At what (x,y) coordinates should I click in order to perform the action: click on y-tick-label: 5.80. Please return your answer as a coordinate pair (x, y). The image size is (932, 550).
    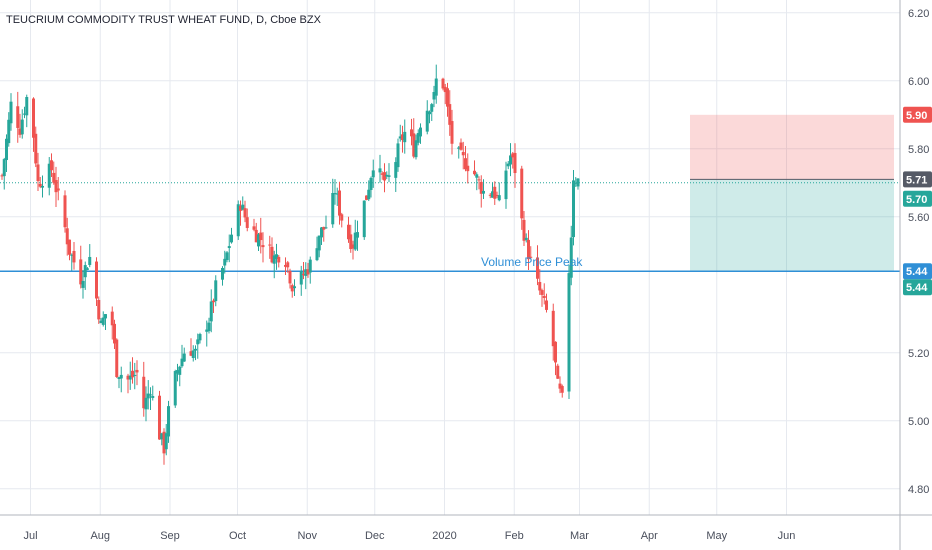
    Looking at the image, I should click on (918, 150).